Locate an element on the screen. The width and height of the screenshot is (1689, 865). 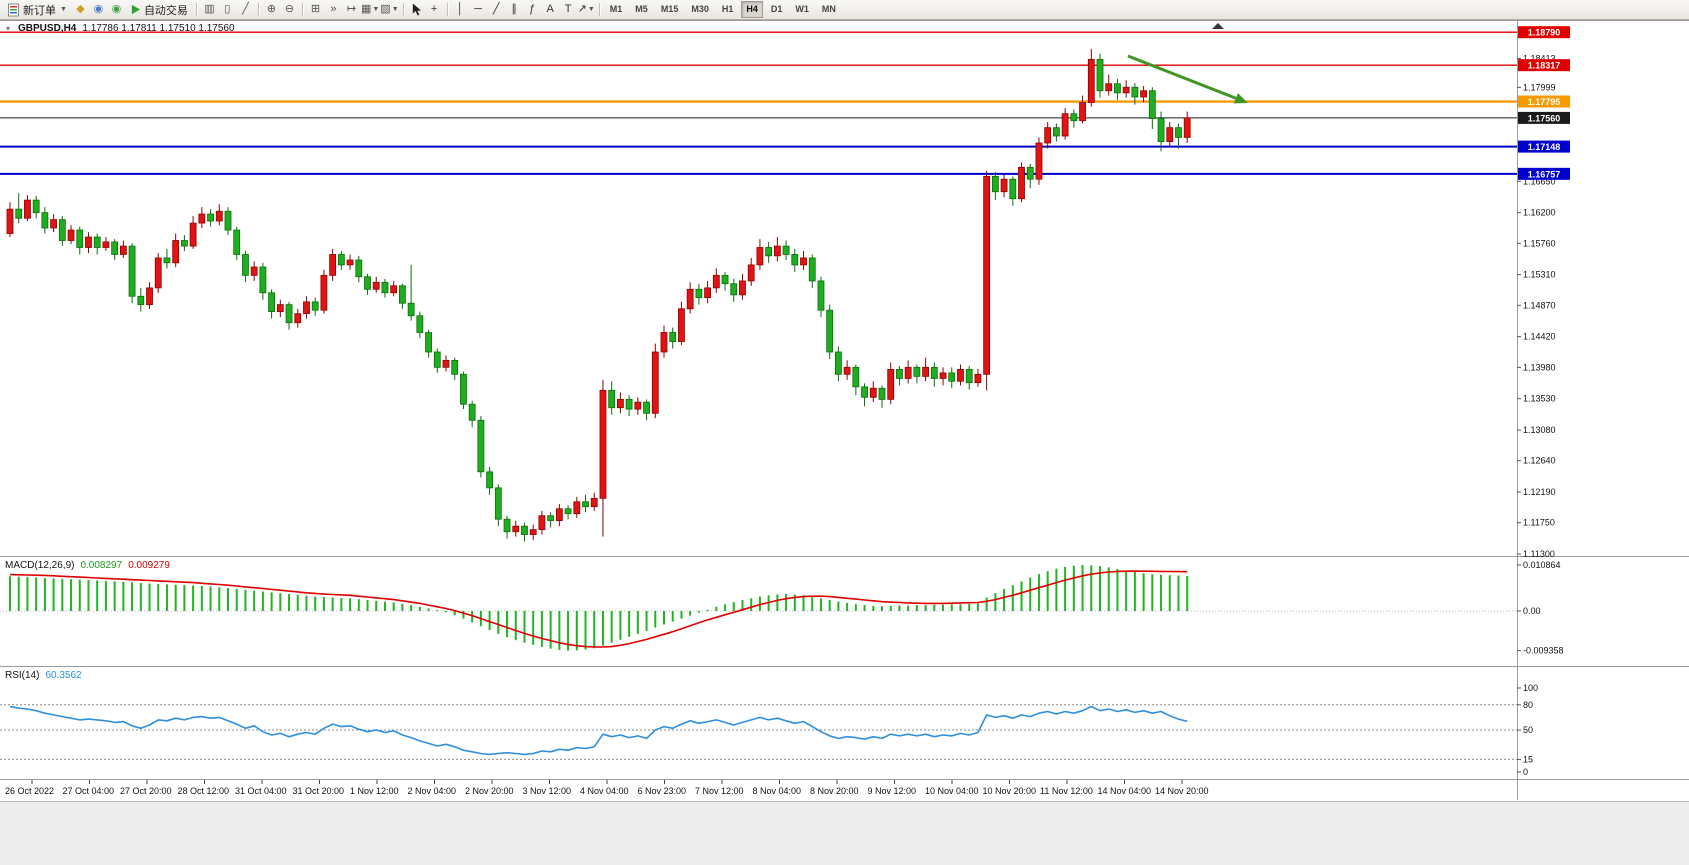
timeframe-button-m5: M5 is located at coordinates (641, 9).